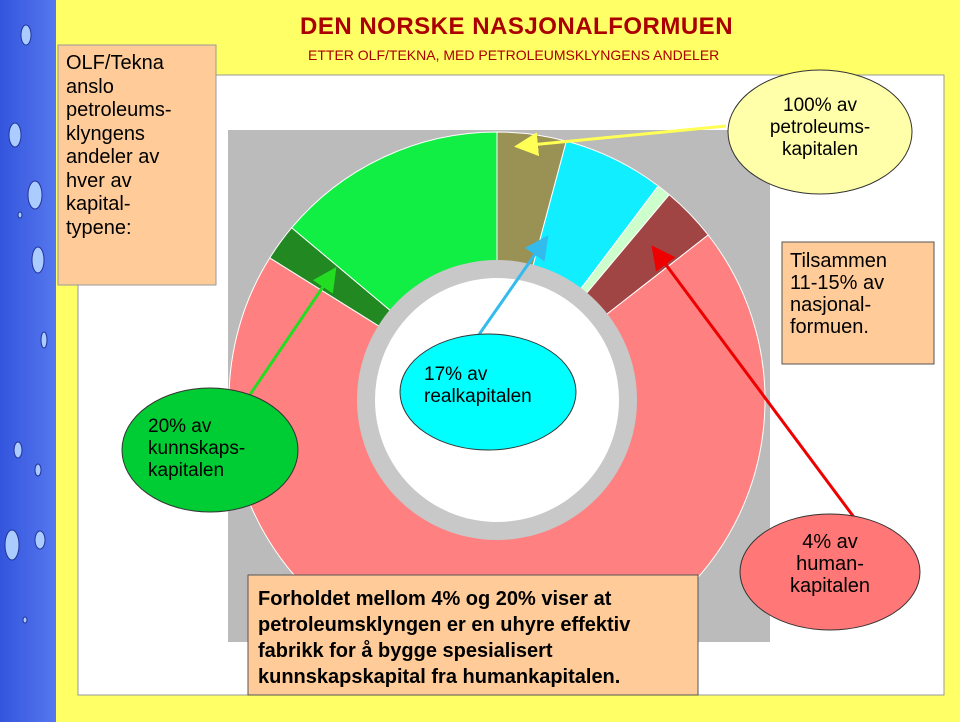 Image resolution: width=960 pixels, height=722 pixels. What do you see at coordinates (830, 542) in the screenshot?
I see `text-line: 4% av` at bounding box center [830, 542].